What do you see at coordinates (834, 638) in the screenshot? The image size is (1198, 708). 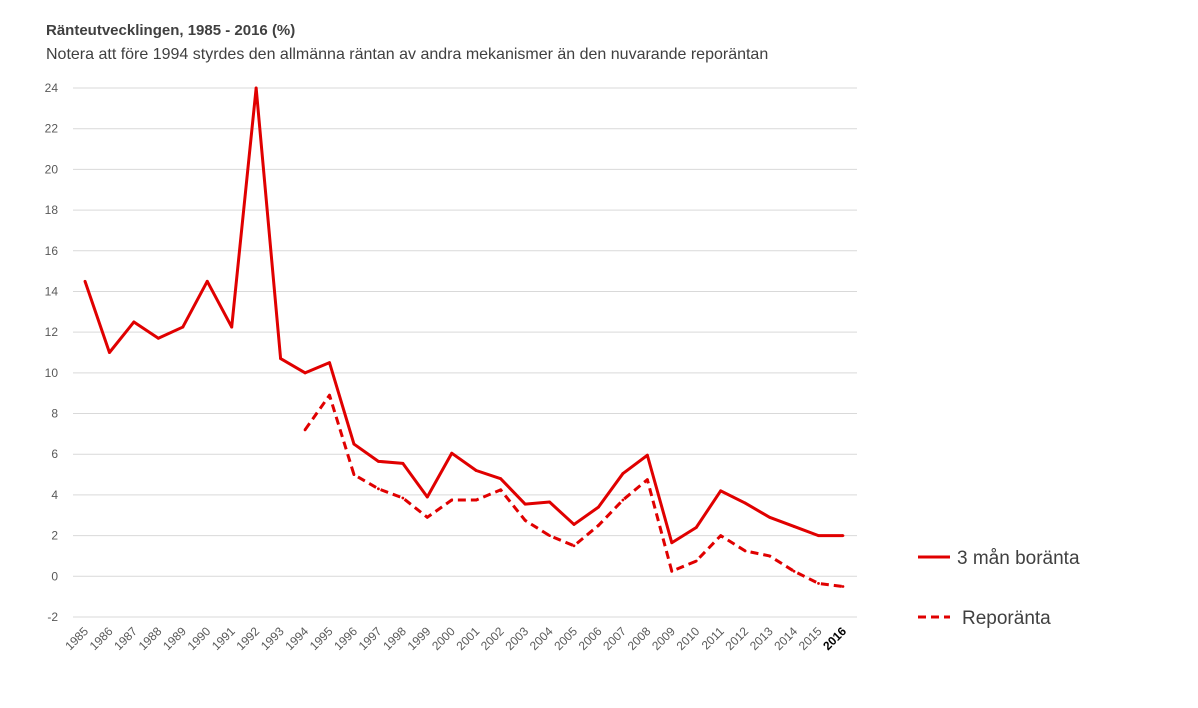 I see `x-tick-label: 2016` at bounding box center [834, 638].